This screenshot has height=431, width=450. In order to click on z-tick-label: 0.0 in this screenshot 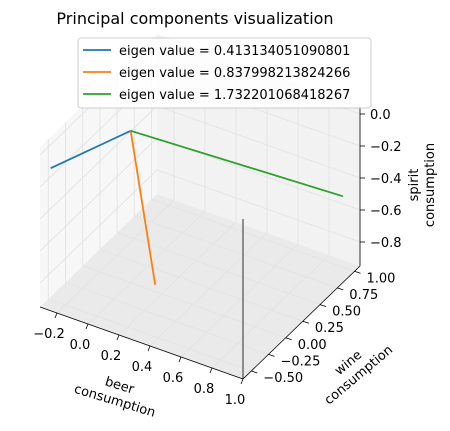, I will do `click(380, 115)`.